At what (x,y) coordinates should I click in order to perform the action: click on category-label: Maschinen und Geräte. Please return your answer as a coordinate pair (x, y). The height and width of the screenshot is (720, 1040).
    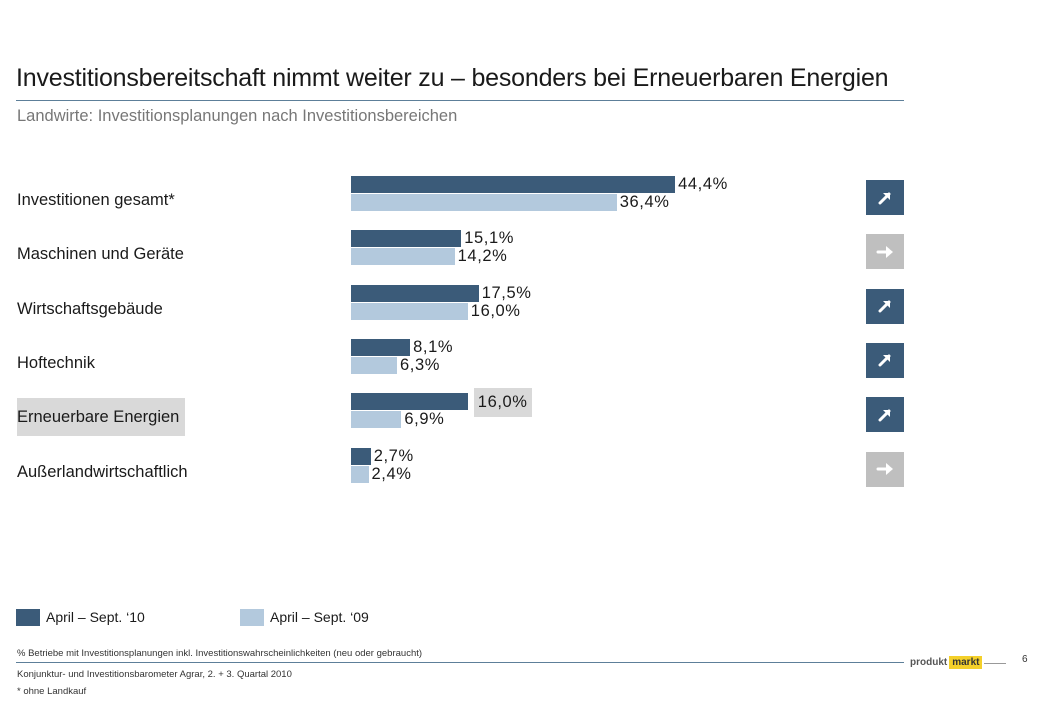
    Looking at the image, I should click on (100, 254).